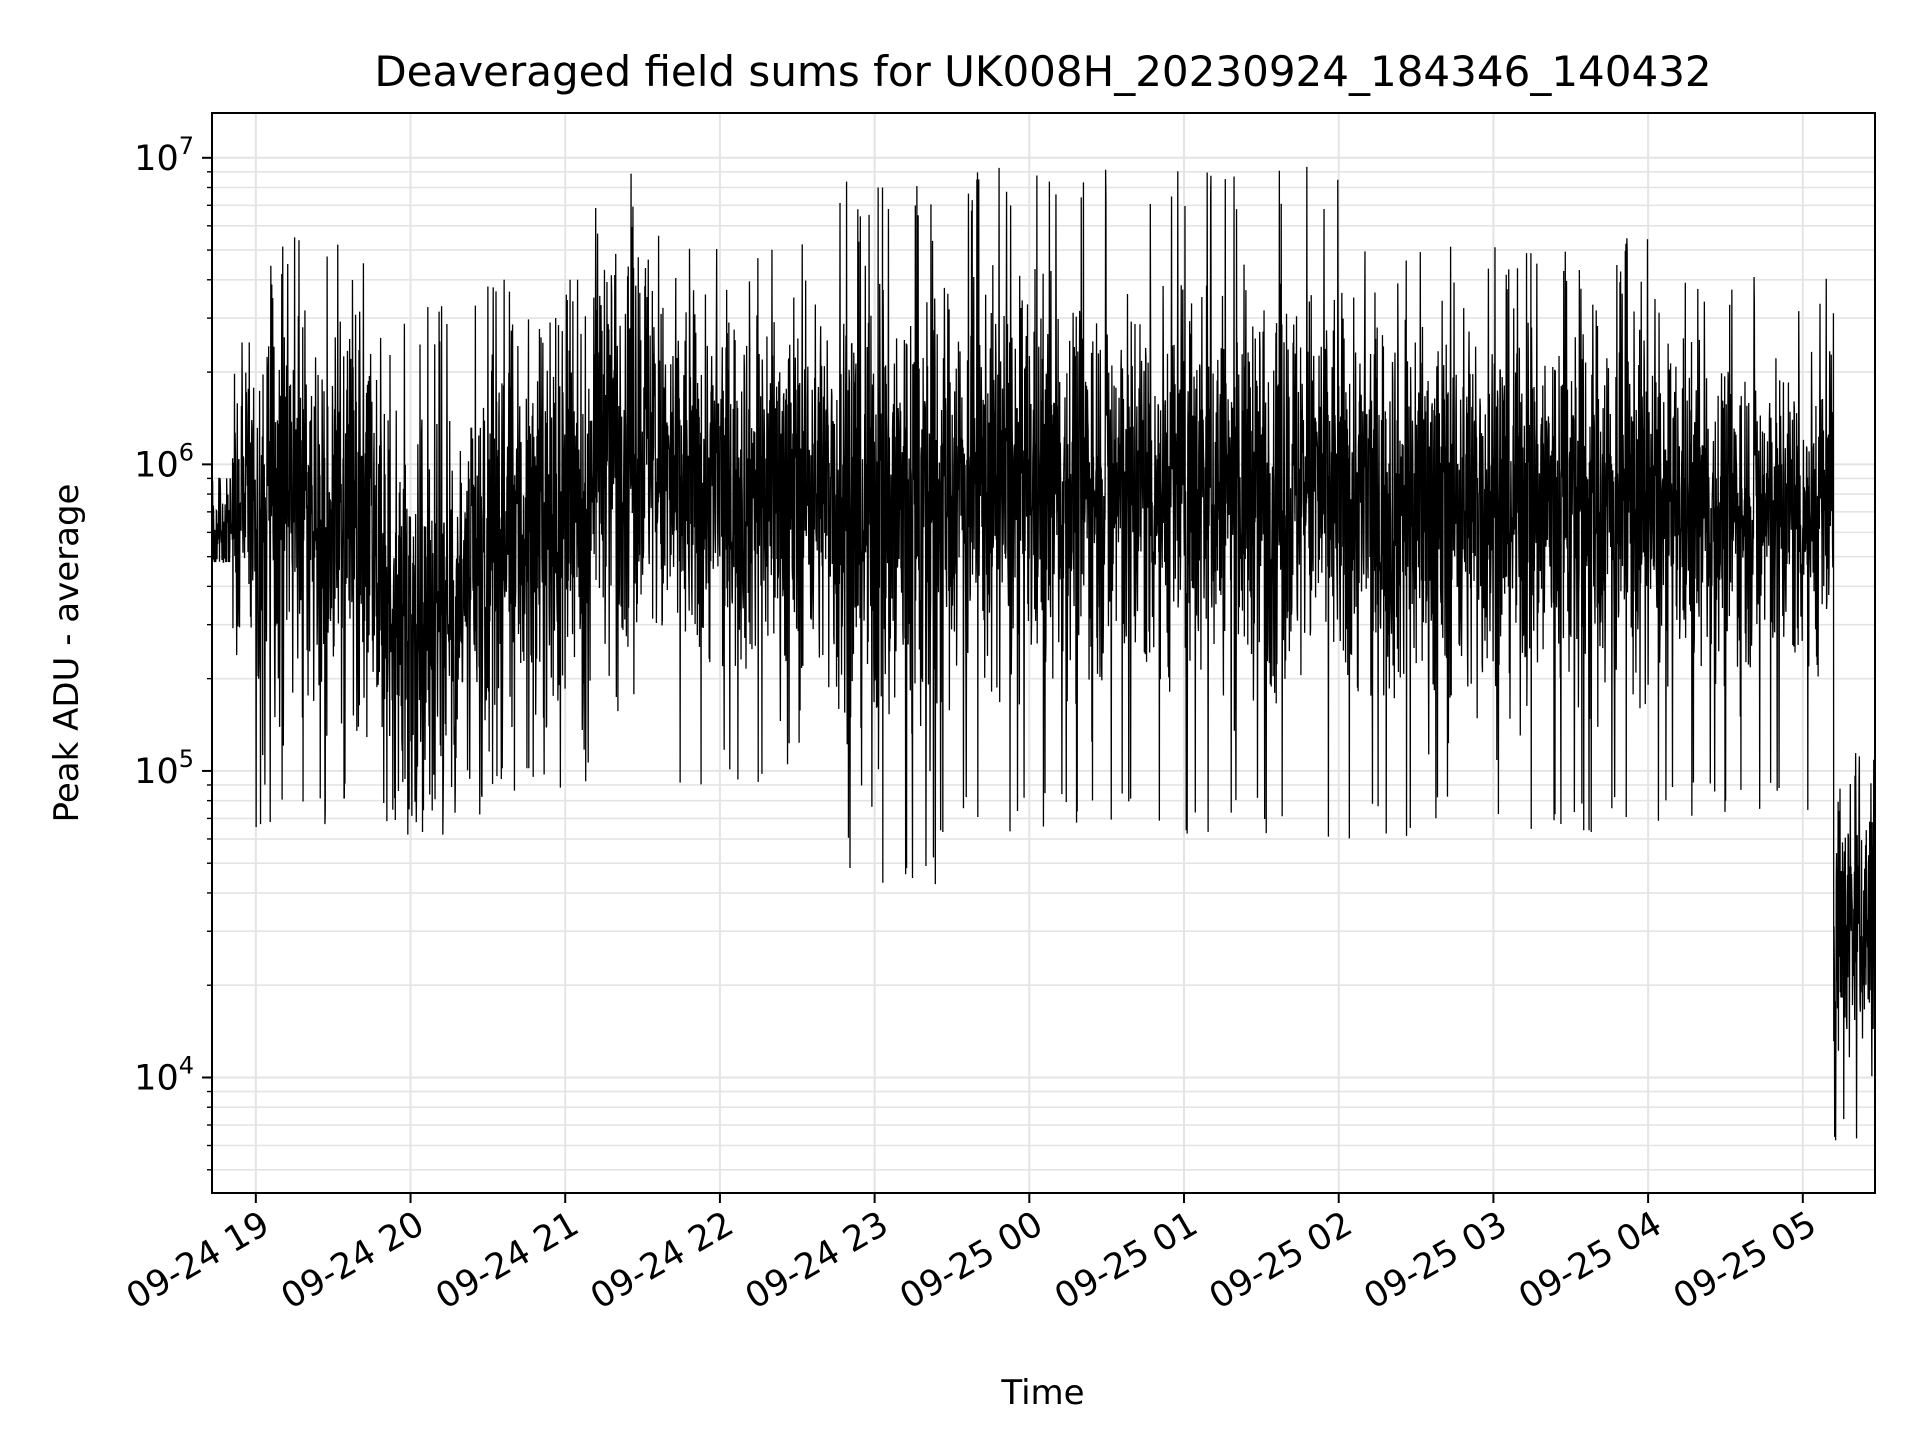 The width and height of the screenshot is (1920, 1440). I want to click on y-tick-exponent: 5, so click(186, 759).